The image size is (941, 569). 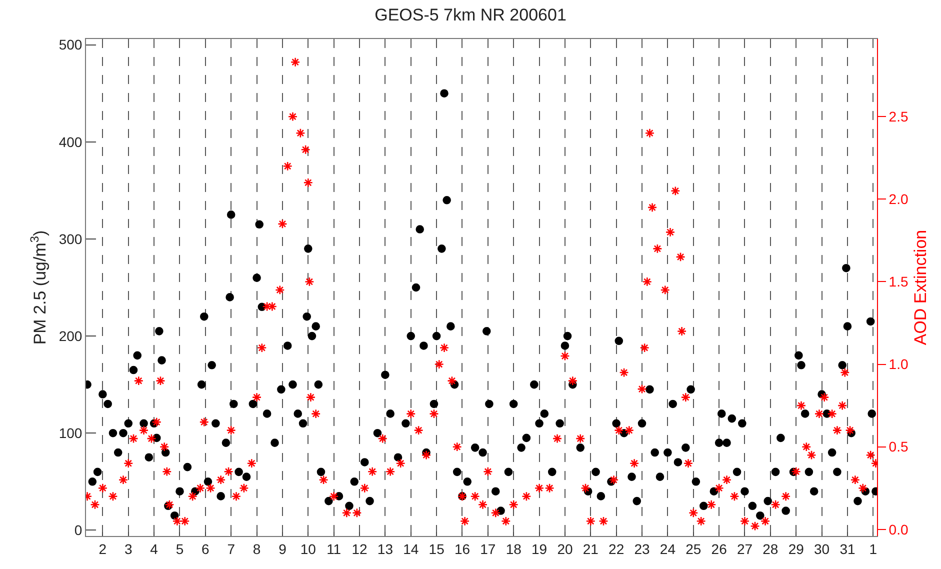 What do you see at coordinates (360, 548) in the screenshot?
I see `x-tick-label: 12` at bounding box center [360, 548].